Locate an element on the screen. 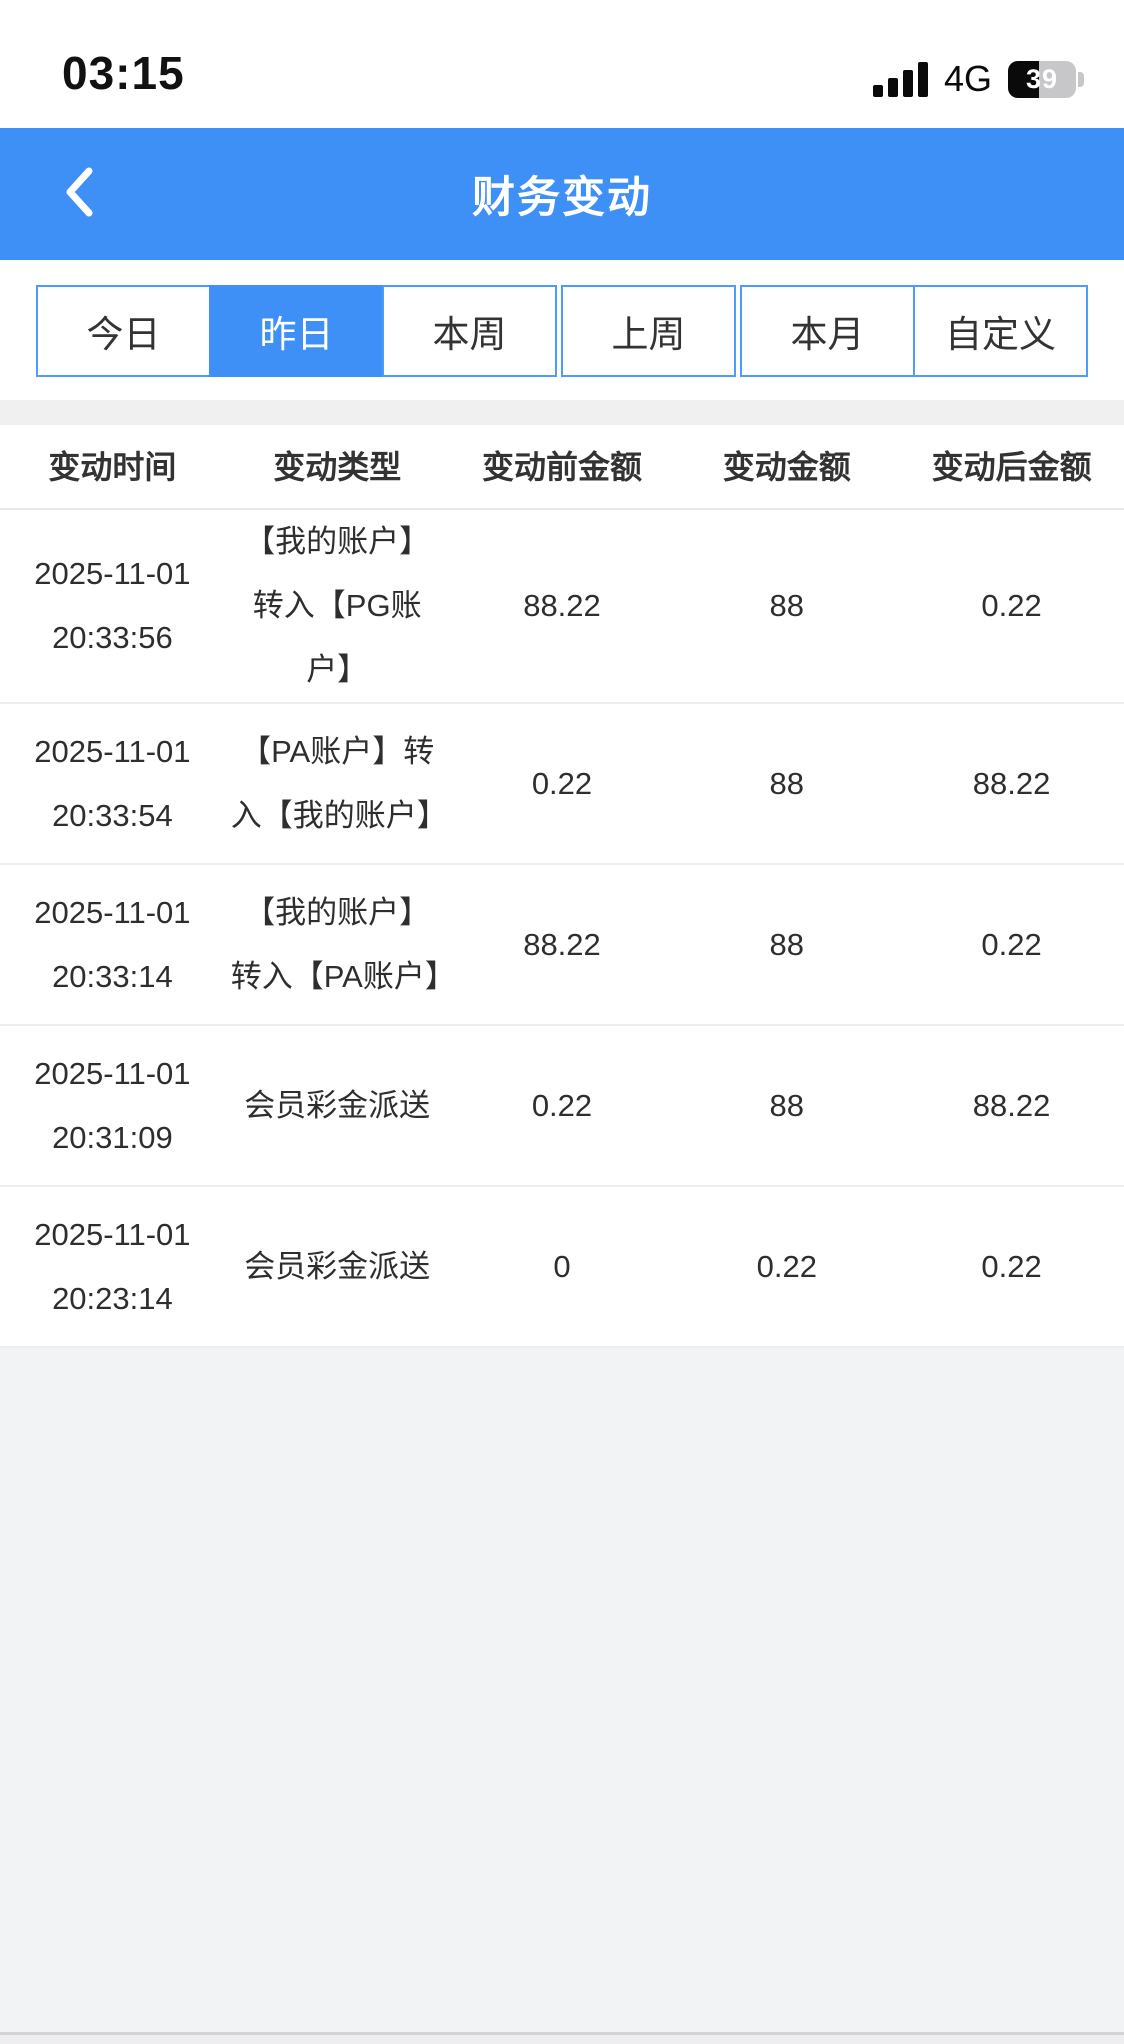 Image resolution: width=1124 pixels, height=2044 pixels. tab-today: 今日 is located at coordinates (123, 331).